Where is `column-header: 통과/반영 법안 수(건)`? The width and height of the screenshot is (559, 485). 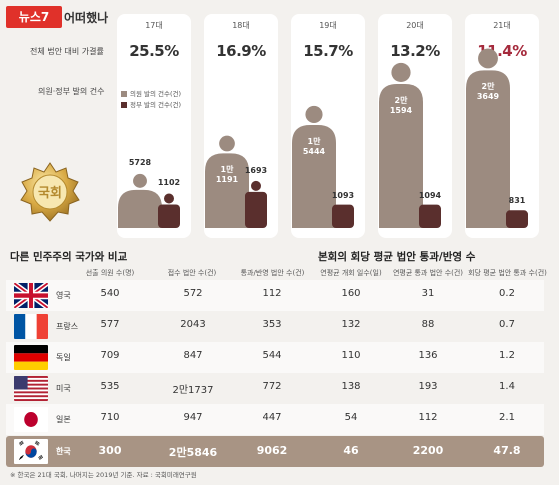
column-header: 통과/반영 법안 수(건) is located at coordinates (272, 273).